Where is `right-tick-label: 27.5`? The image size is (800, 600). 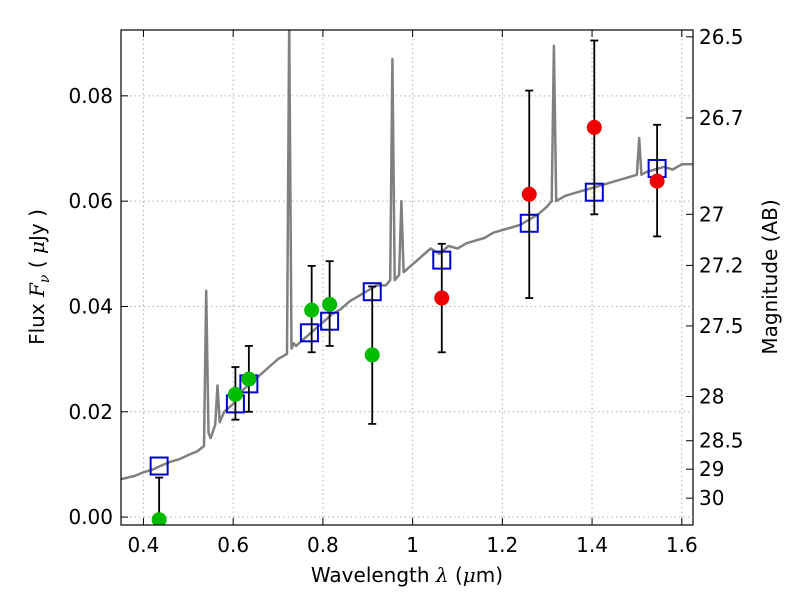 right-tick-label: 27.5 is located at coordinates (721, 326).